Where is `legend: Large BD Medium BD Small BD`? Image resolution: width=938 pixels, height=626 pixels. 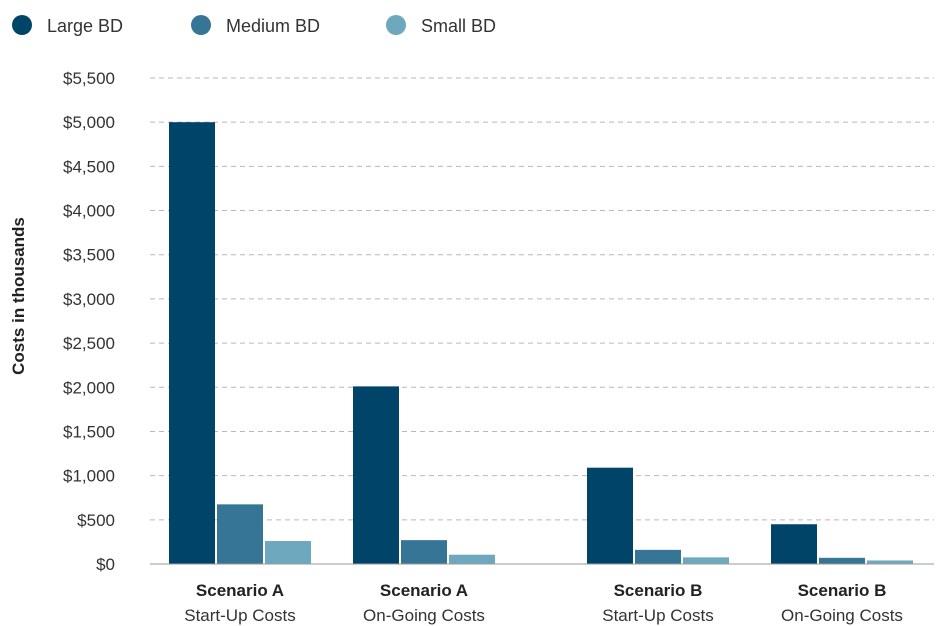
legend: Large BD Medium BD Small BD is located at coordinates (254, 25).